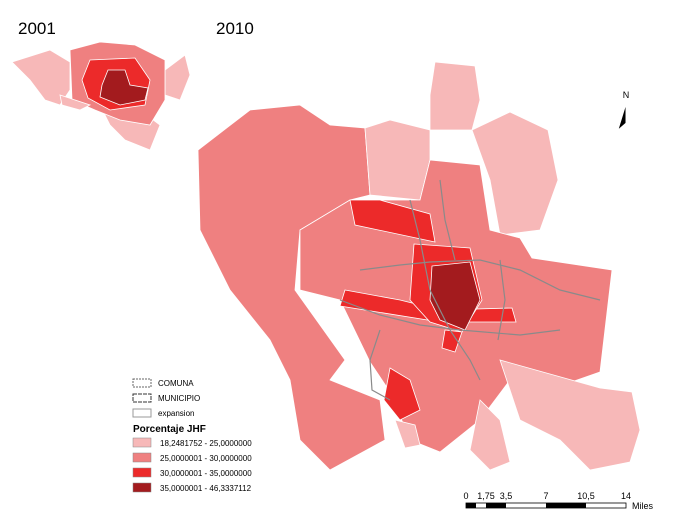 Image resolution: width=673 pixels, height=532 pixels. Describe the element at coordinates (37, 28) in the screenshot. I see `title-2001: 2001` at that location.